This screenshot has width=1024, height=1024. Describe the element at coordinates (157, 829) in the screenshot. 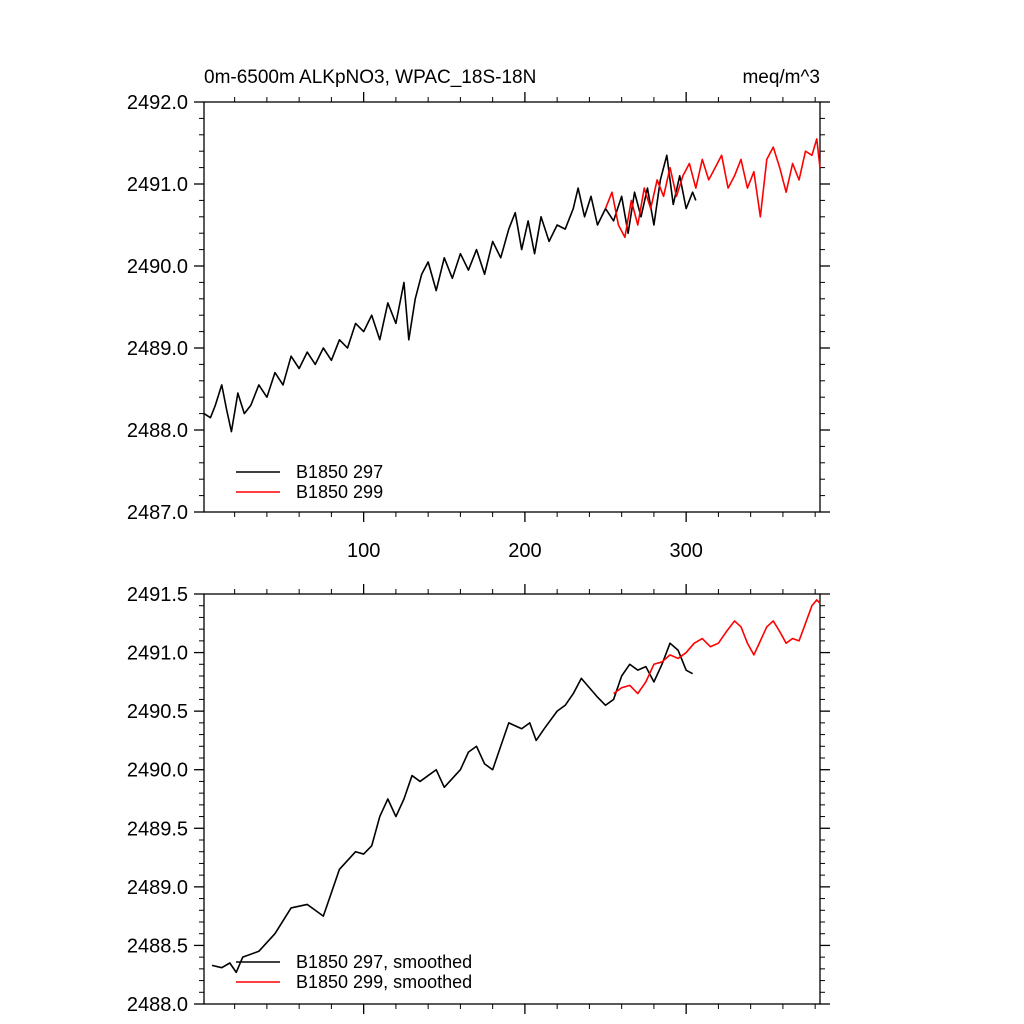

I see `bottom-y-tick-label: 2489.5` at that location.